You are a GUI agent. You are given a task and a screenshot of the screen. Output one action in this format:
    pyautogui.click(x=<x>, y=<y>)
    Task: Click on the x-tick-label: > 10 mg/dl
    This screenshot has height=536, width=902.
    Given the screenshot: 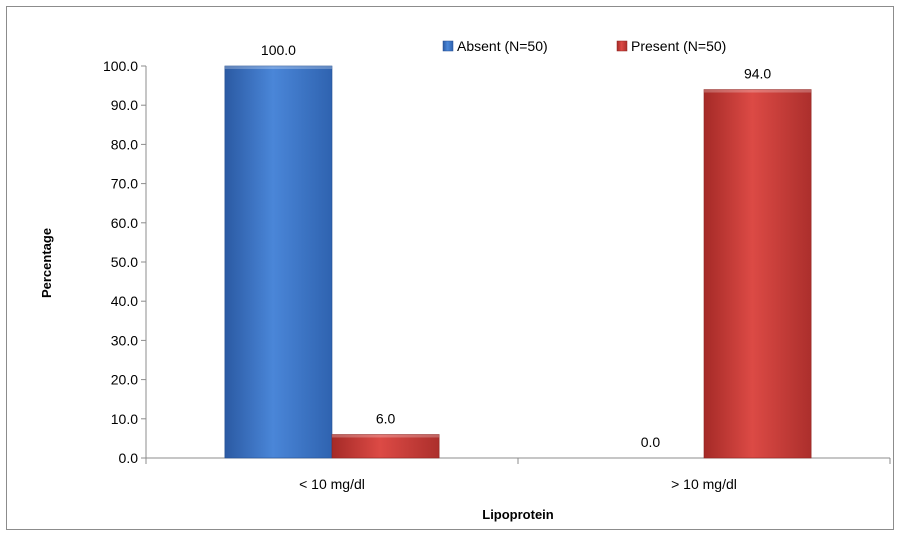 What is the action you would take?
    pyautogui.click(x=704, y=484)
    